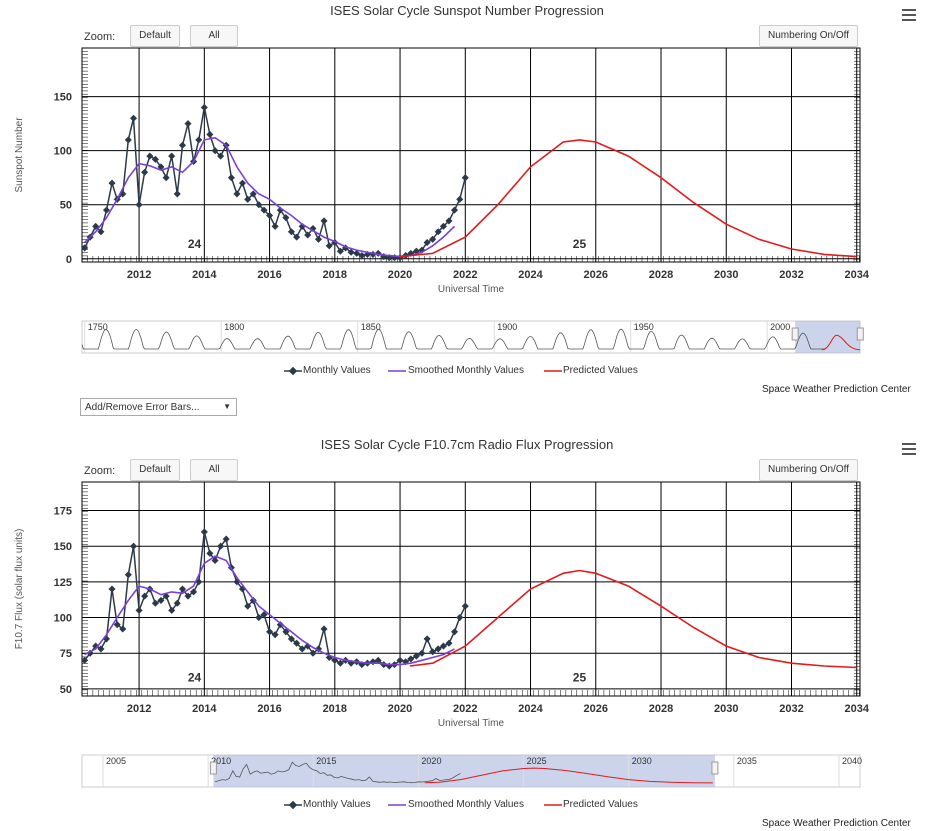 Image resolution: width=934 pixels, height=831 pixels. What do you see at coordinates (642, 761) in the screenshot?
I see `navigator-tick-label: 2030` at bounding box center [642, 761].